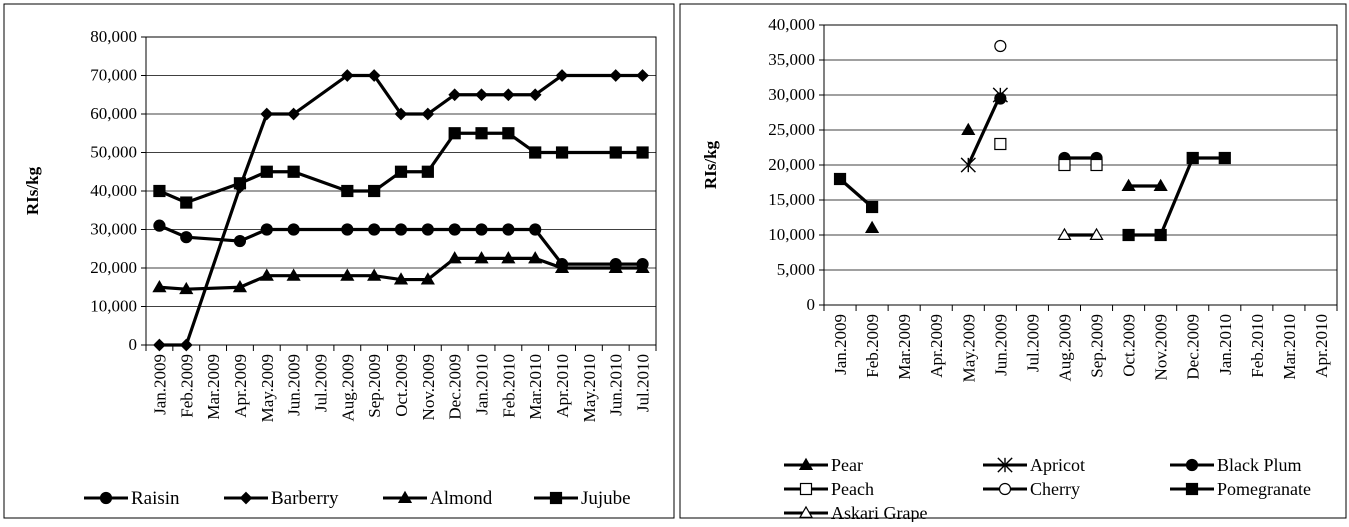 This screenshot has width=1349, height=527. What do you see at coordinates (305, 498) in the screenshot?
I see `legend-label: Barberry` at bounding box center [305, 498].